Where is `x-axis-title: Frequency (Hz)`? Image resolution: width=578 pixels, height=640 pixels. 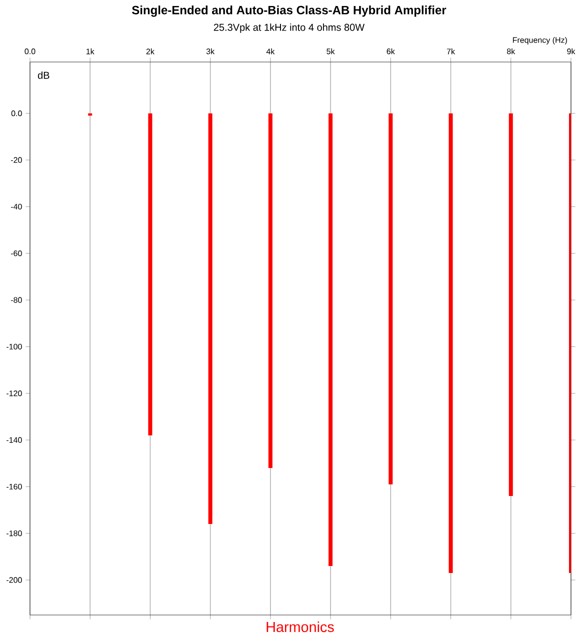
x-axis-title: Frequency (Hz) is located at coordinates (539, 40).